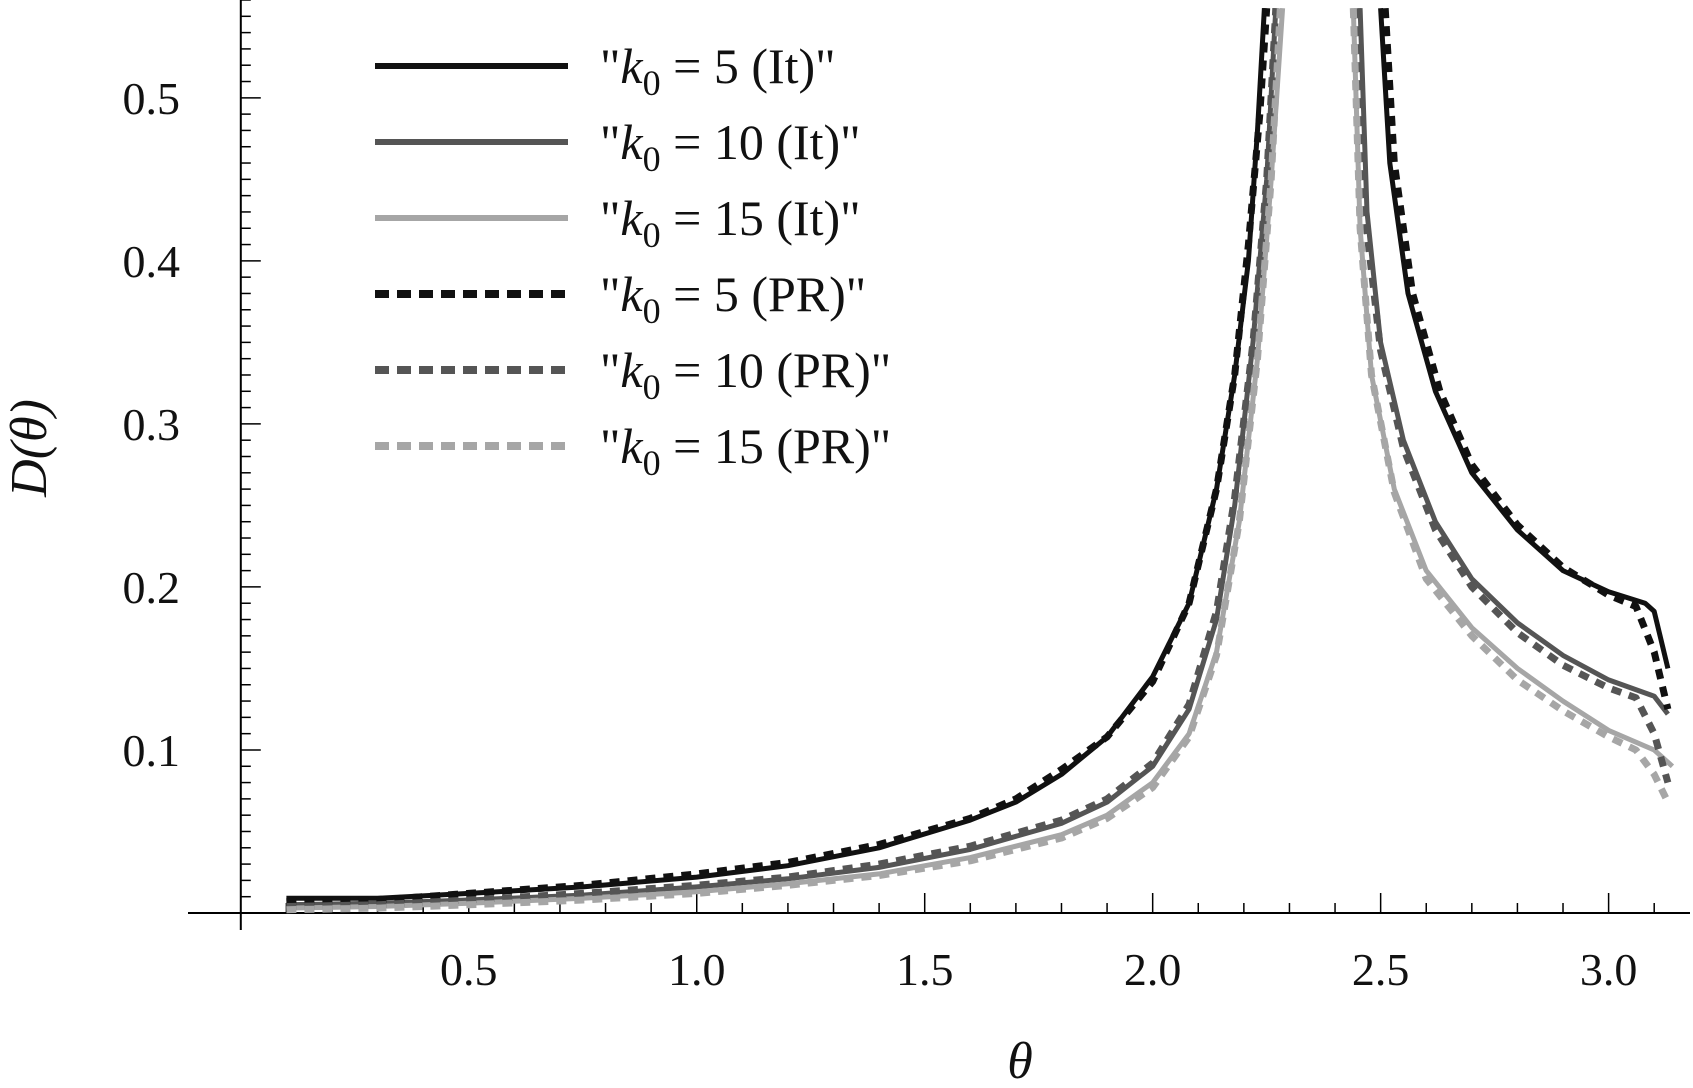 This screenshot has width=1693, height=1088. I want to click on y-tick-label: 0.3, so click(152, 424).